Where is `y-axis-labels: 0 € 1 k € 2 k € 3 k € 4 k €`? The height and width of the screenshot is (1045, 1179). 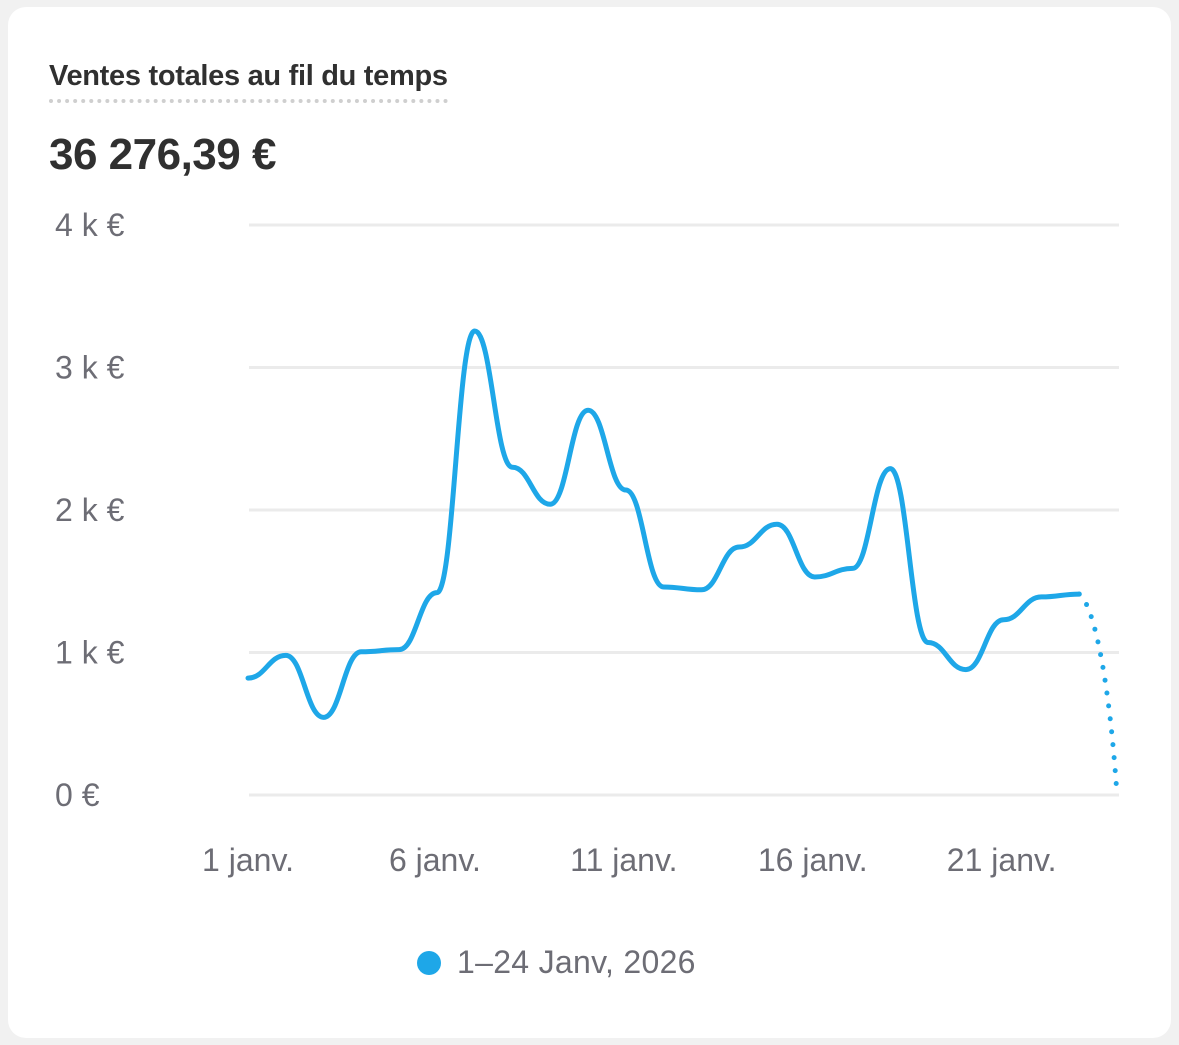
y-axis-labels: 0 € 1 k € 2 k € 3 k € 4 k € is located at coordinates (90, 510).